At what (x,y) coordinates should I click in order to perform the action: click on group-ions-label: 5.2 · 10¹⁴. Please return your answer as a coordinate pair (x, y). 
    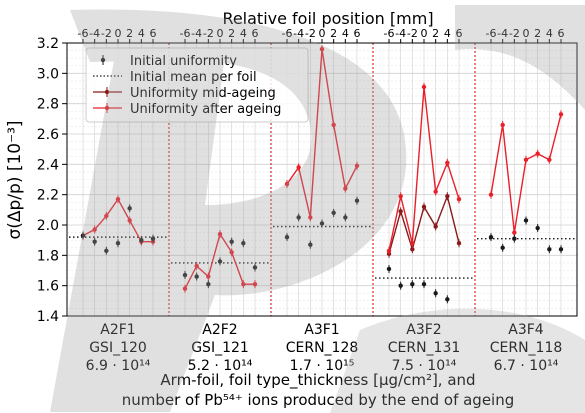
    Looking at the image, I should click on (220, 366).